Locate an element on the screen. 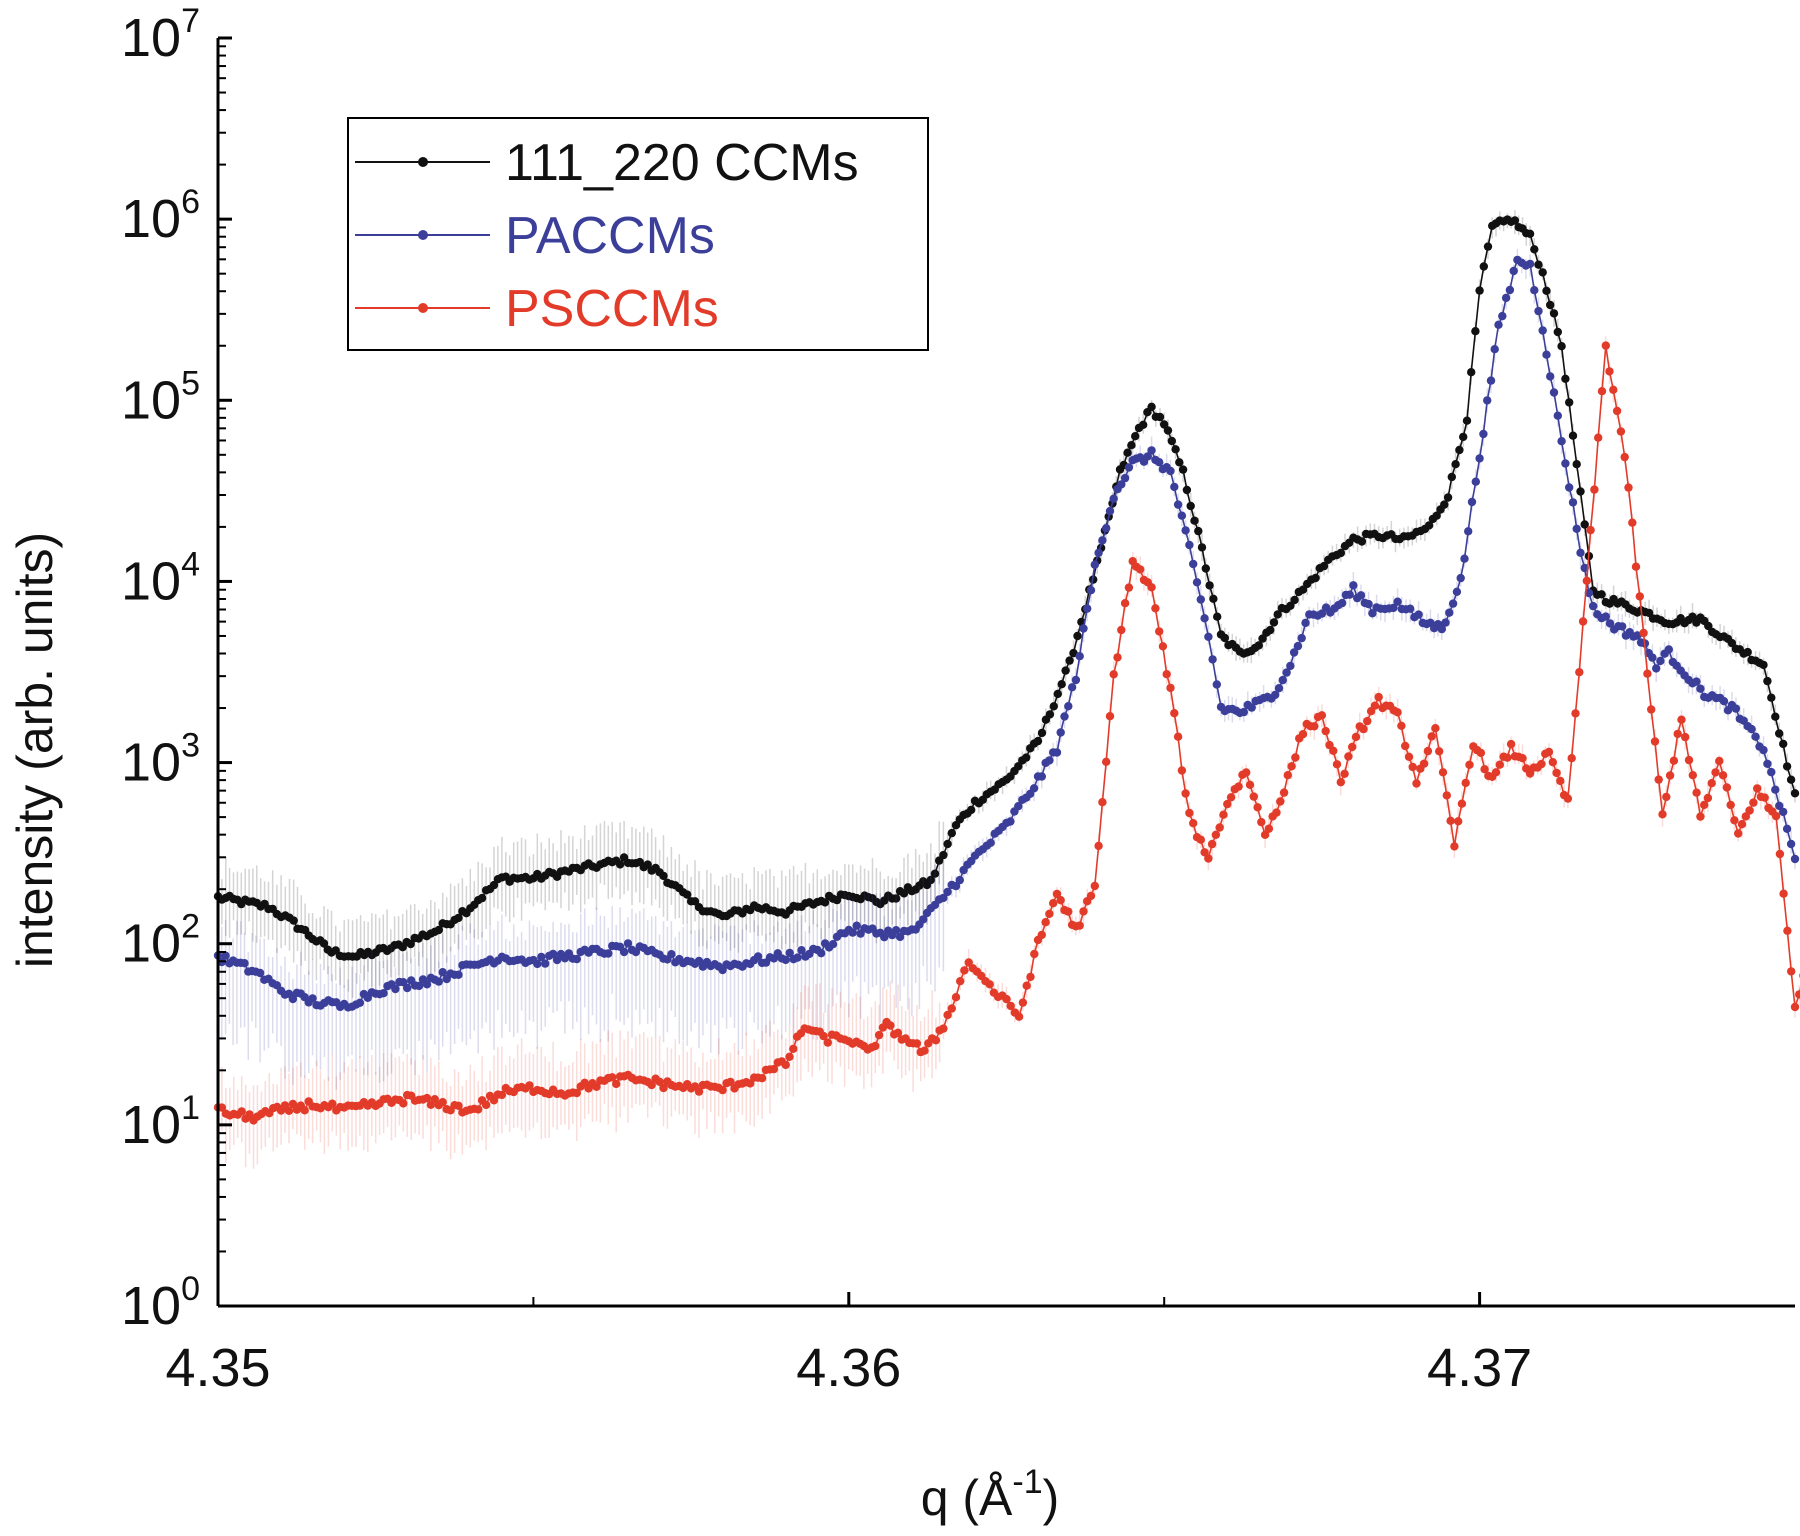 This screenshot has width=1800, height=1536. y-tick-label: 10⁴ is located at coordinates (160, 578).